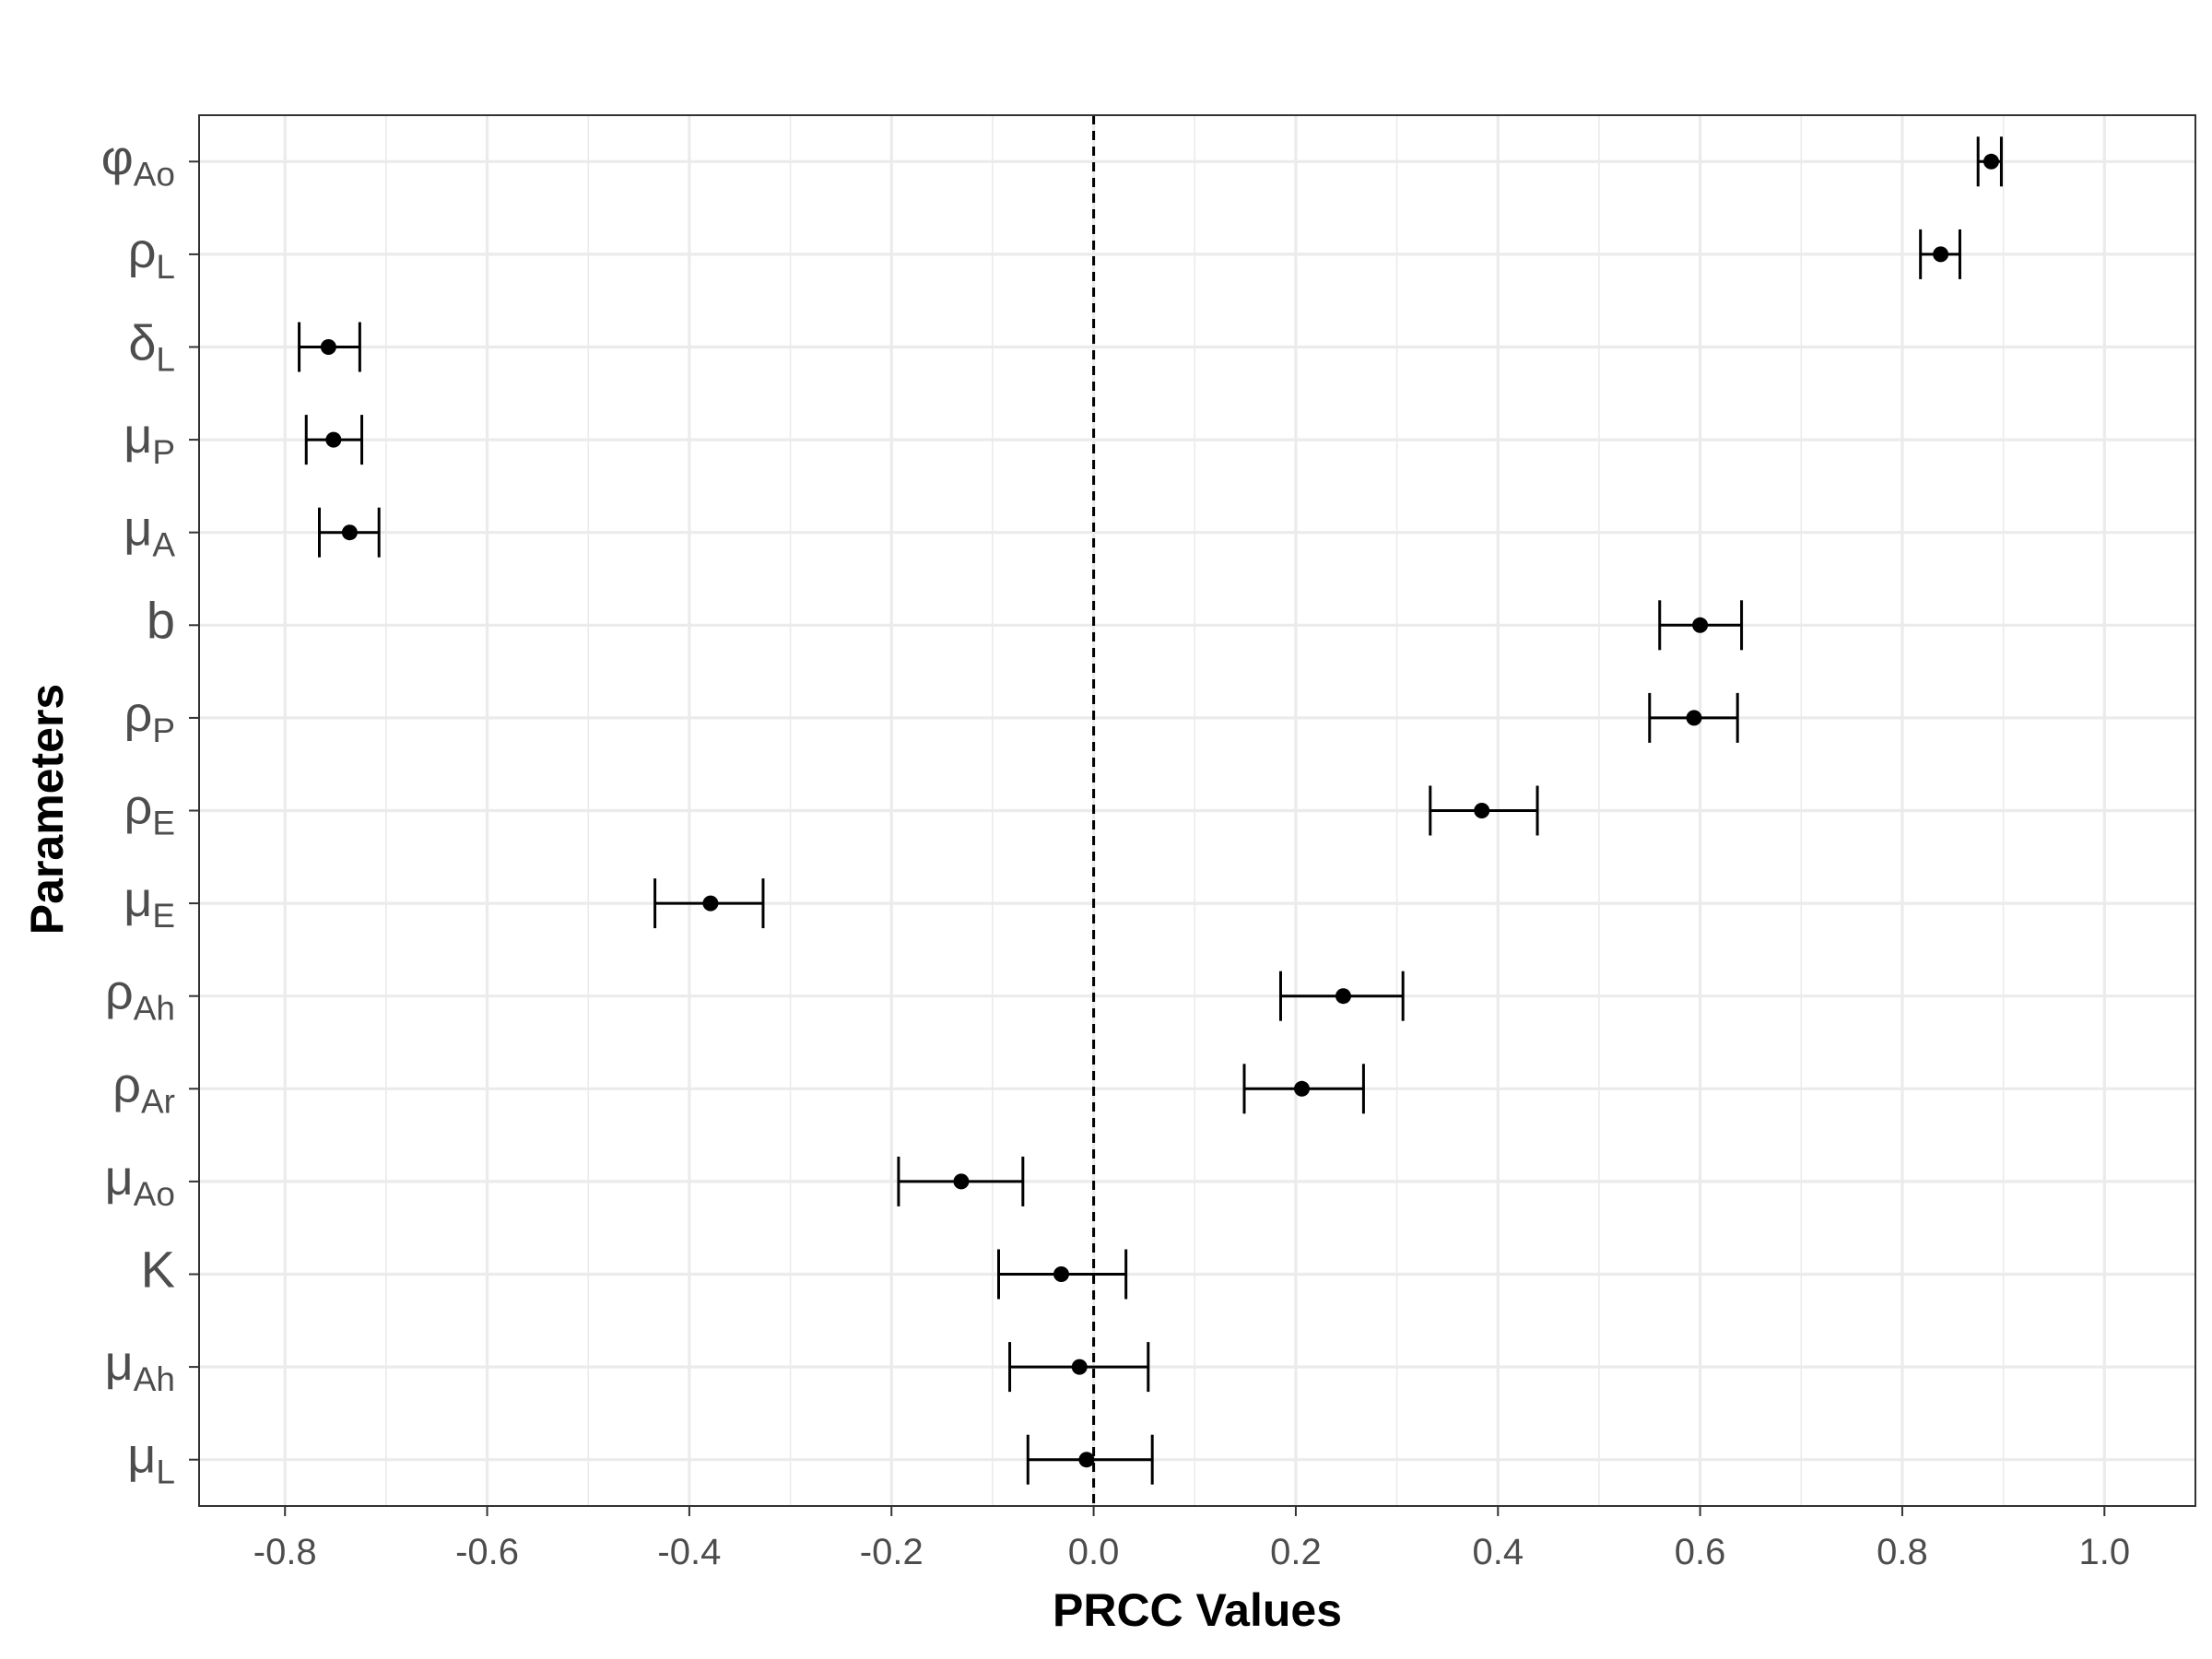  I want to click on param-subscript: Ar, so click(158, 1101).